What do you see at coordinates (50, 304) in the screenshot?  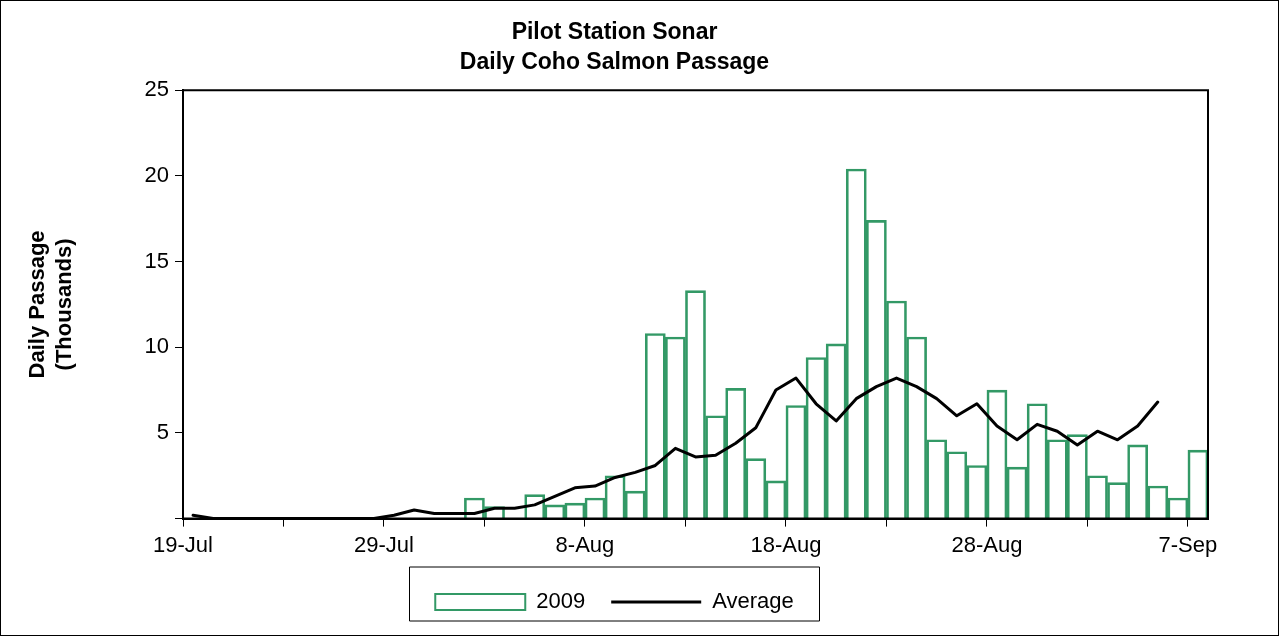 I see `y-axis-title: Daily Passage (Thousands)` at bounding box center [50, 304].